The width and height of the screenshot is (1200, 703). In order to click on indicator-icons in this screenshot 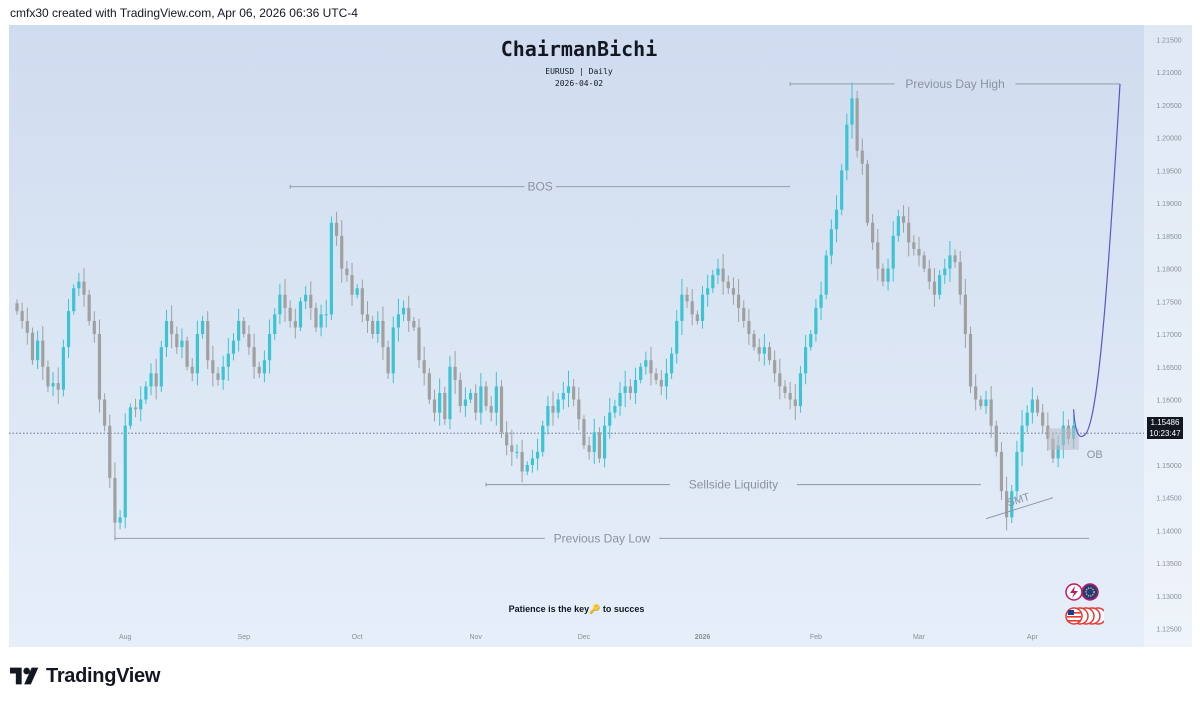, I will do `click(1079, 605)`.